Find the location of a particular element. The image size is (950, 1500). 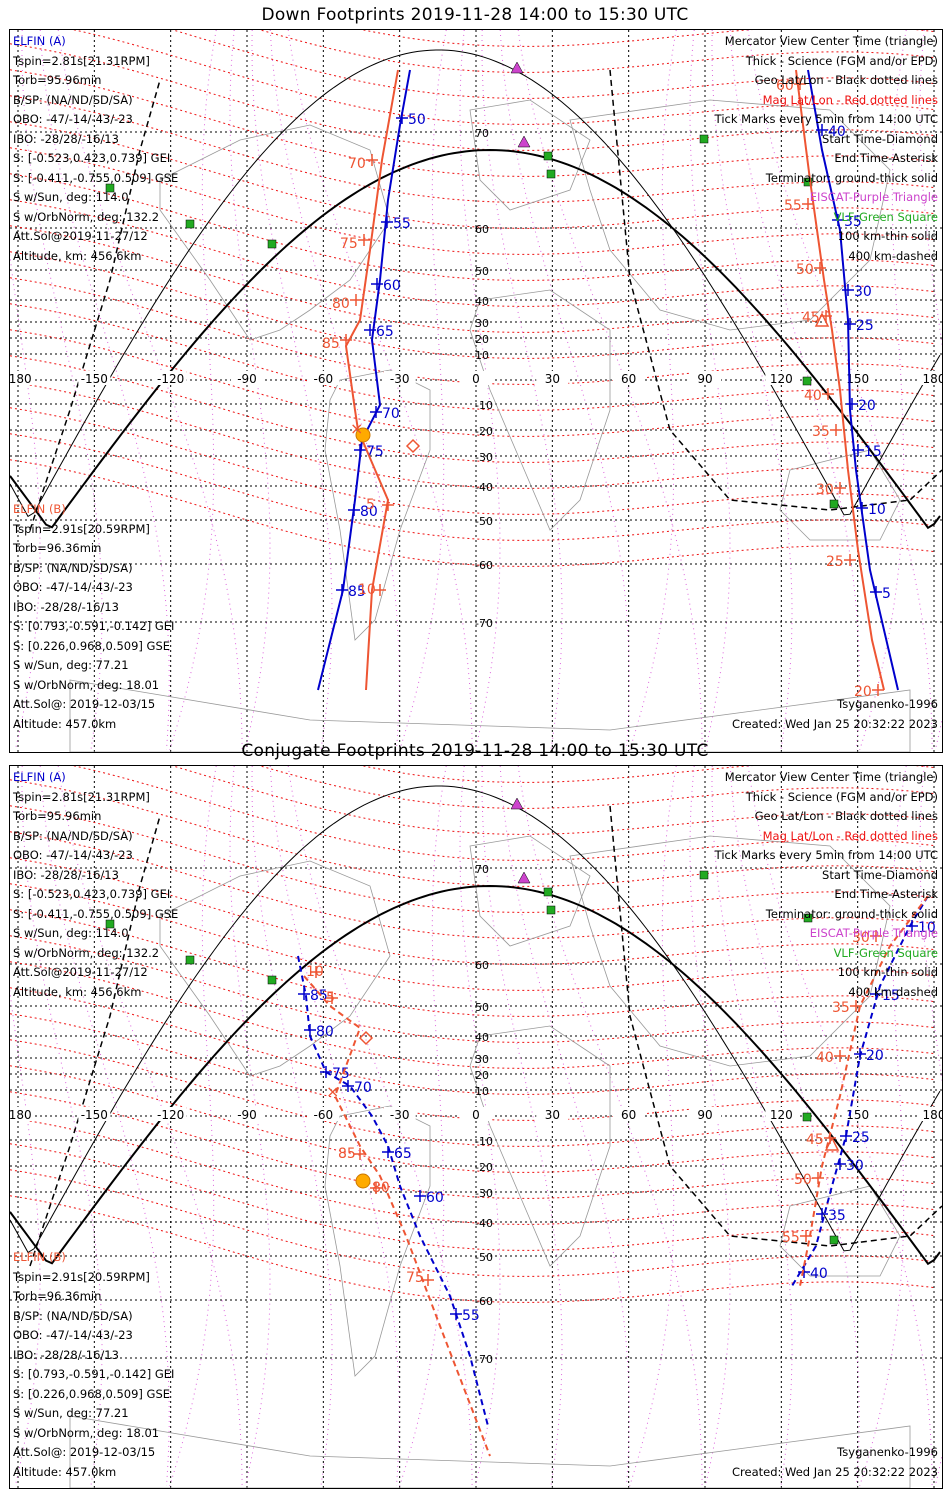

track-tick-label: 35 is located at coordinates (841, 1008).